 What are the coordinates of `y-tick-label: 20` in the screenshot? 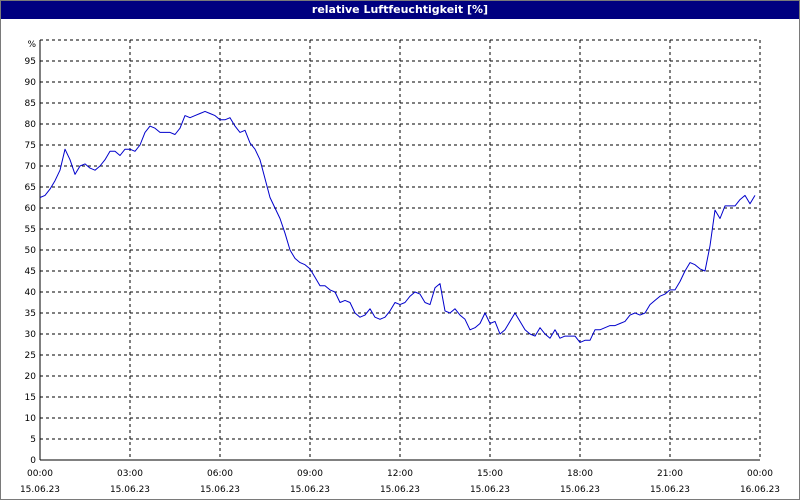 It's located at (31, 377).